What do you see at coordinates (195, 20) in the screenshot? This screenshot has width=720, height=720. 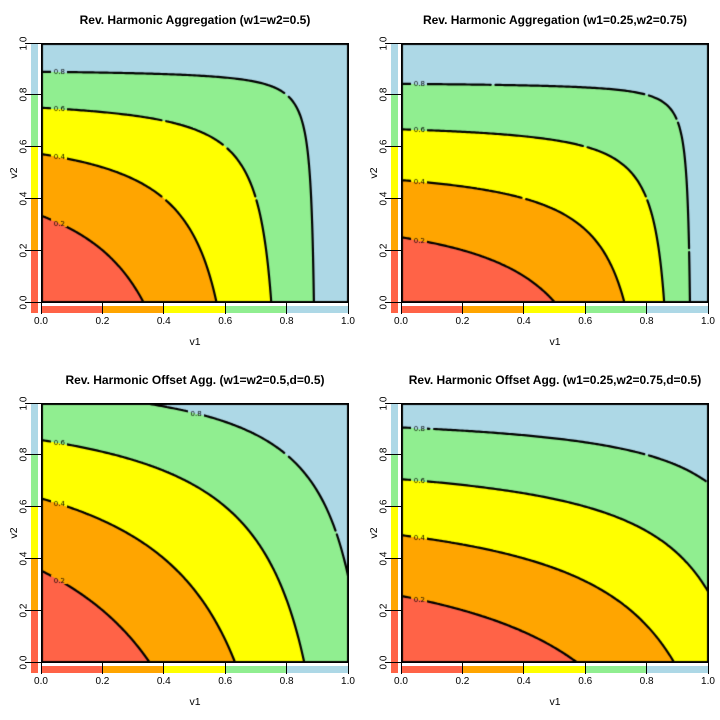 I see `panel-title: Rev. Harmonic Aggregation (w1=w2=0.5)` at bounding box center [195, 20].